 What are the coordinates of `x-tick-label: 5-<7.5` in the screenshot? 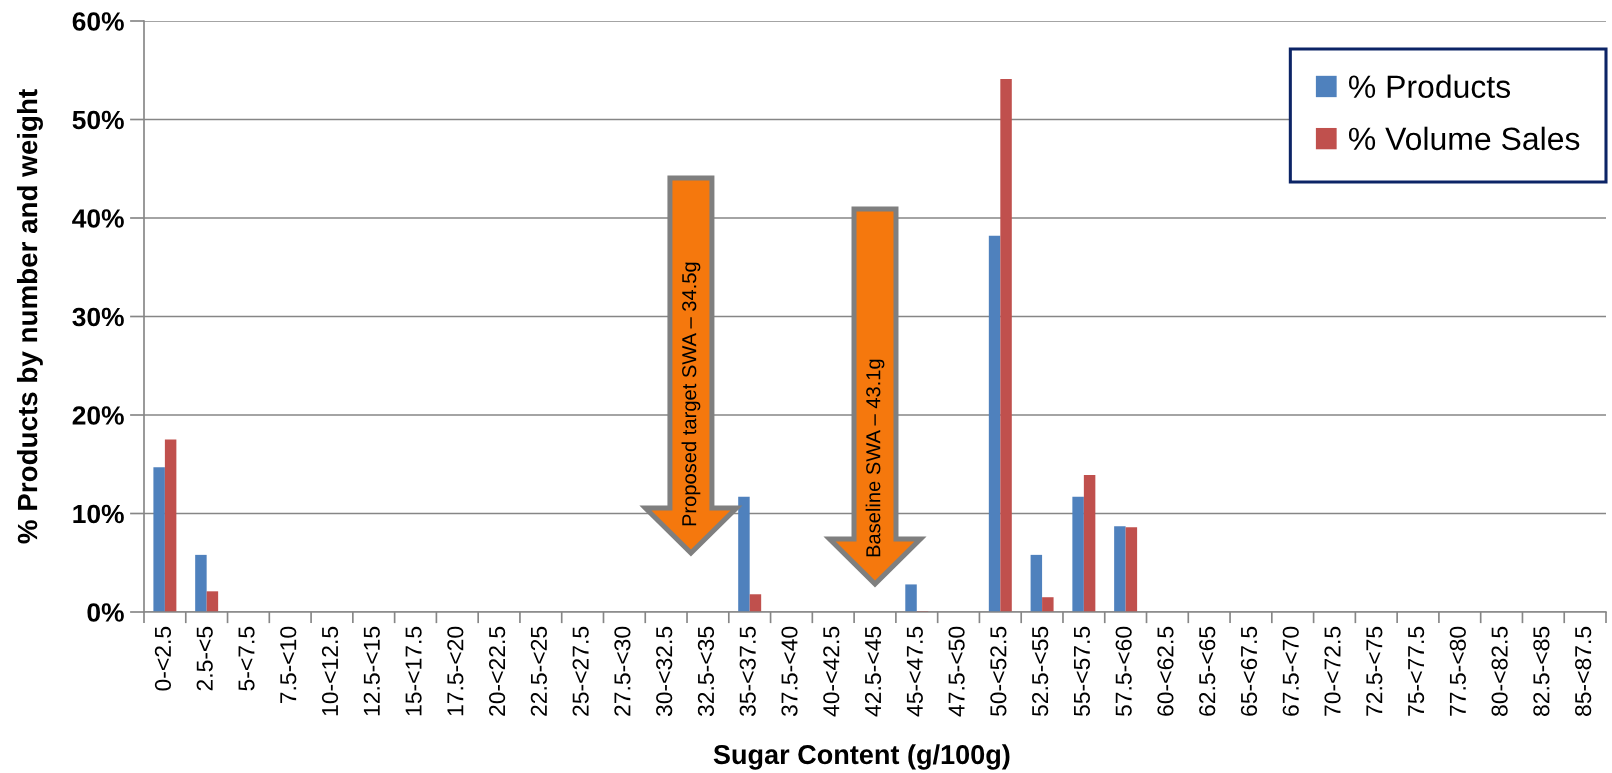 It's located at (246, 658).